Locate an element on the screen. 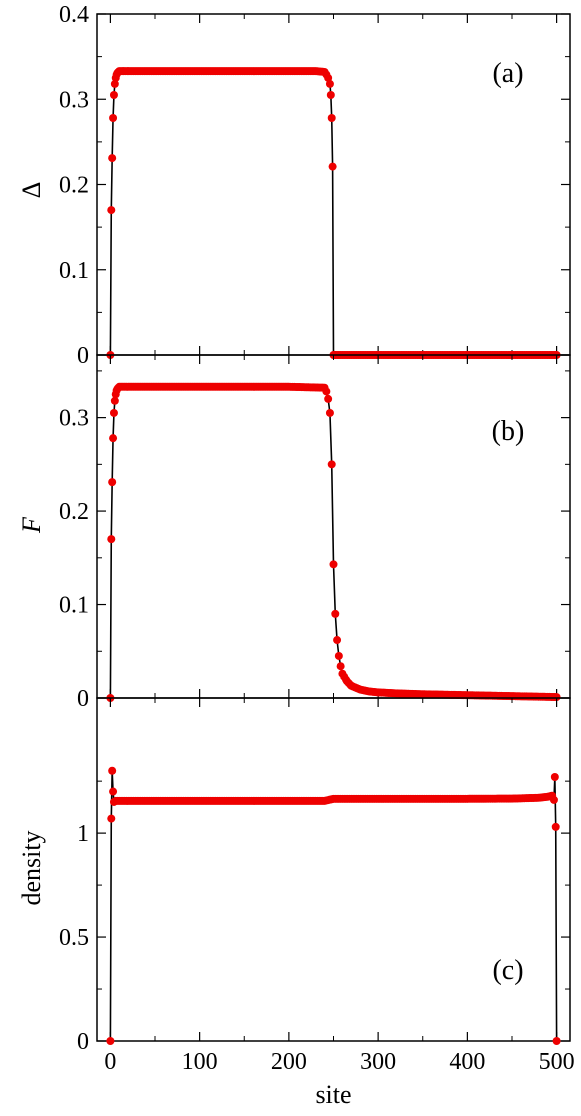 This screenshot has width=581, height=1116. x-tick-label: 300 is located at coordinates (378, 1062).